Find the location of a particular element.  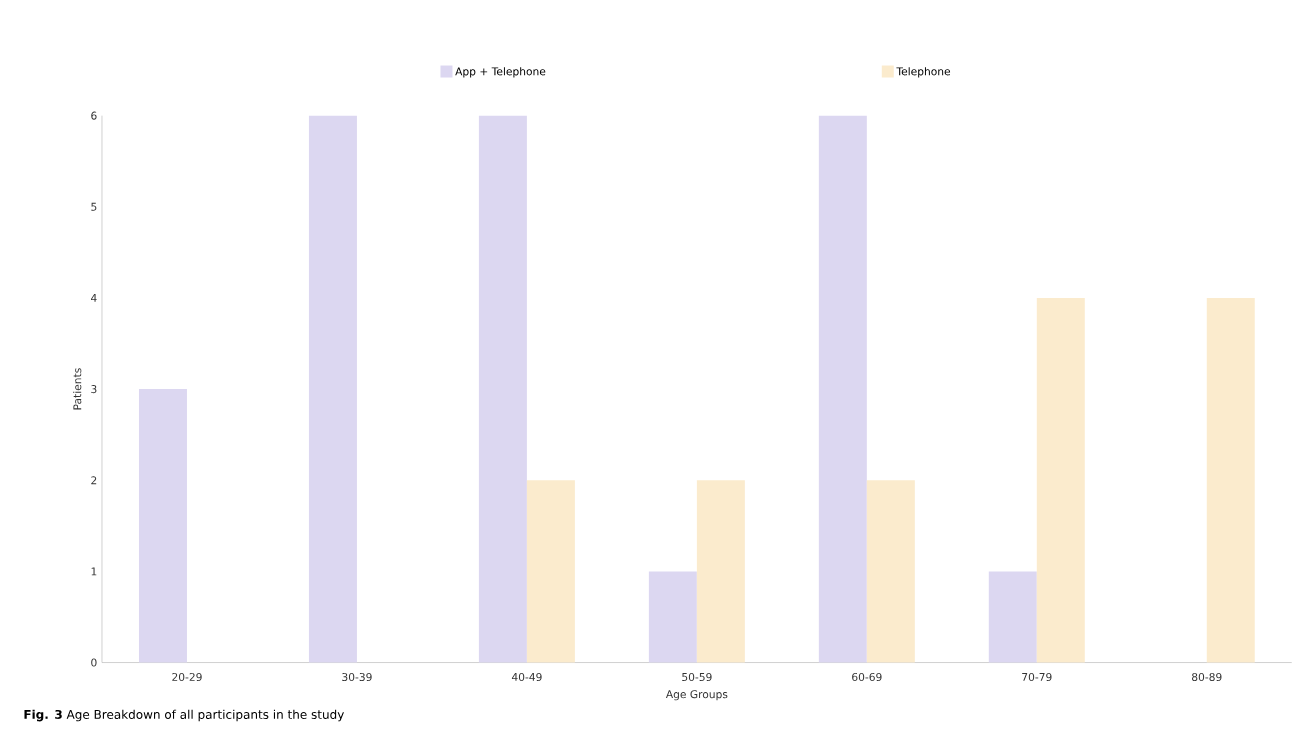

x-tick-label: 50-59 is located at coordinates (697, 677).